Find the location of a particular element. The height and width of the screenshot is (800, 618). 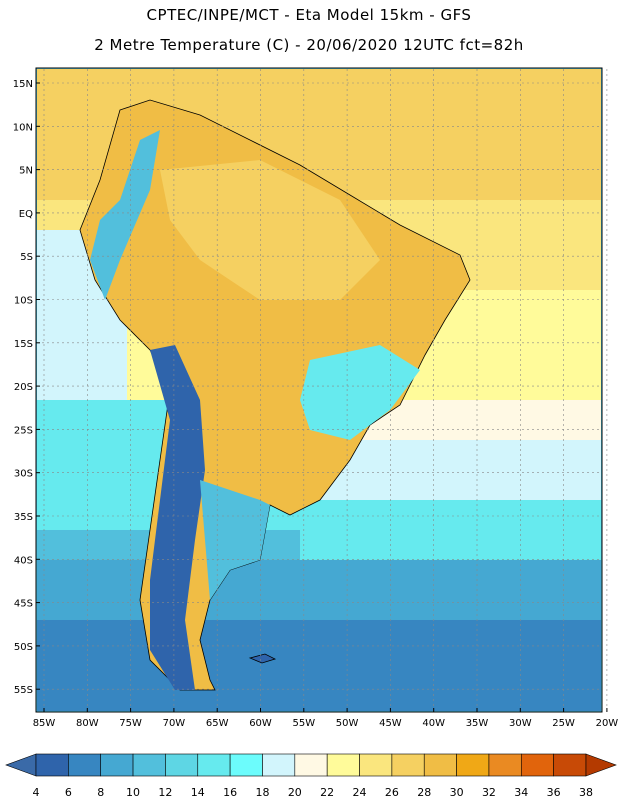

lat-label: 25S is located at coordinates (23, 430).